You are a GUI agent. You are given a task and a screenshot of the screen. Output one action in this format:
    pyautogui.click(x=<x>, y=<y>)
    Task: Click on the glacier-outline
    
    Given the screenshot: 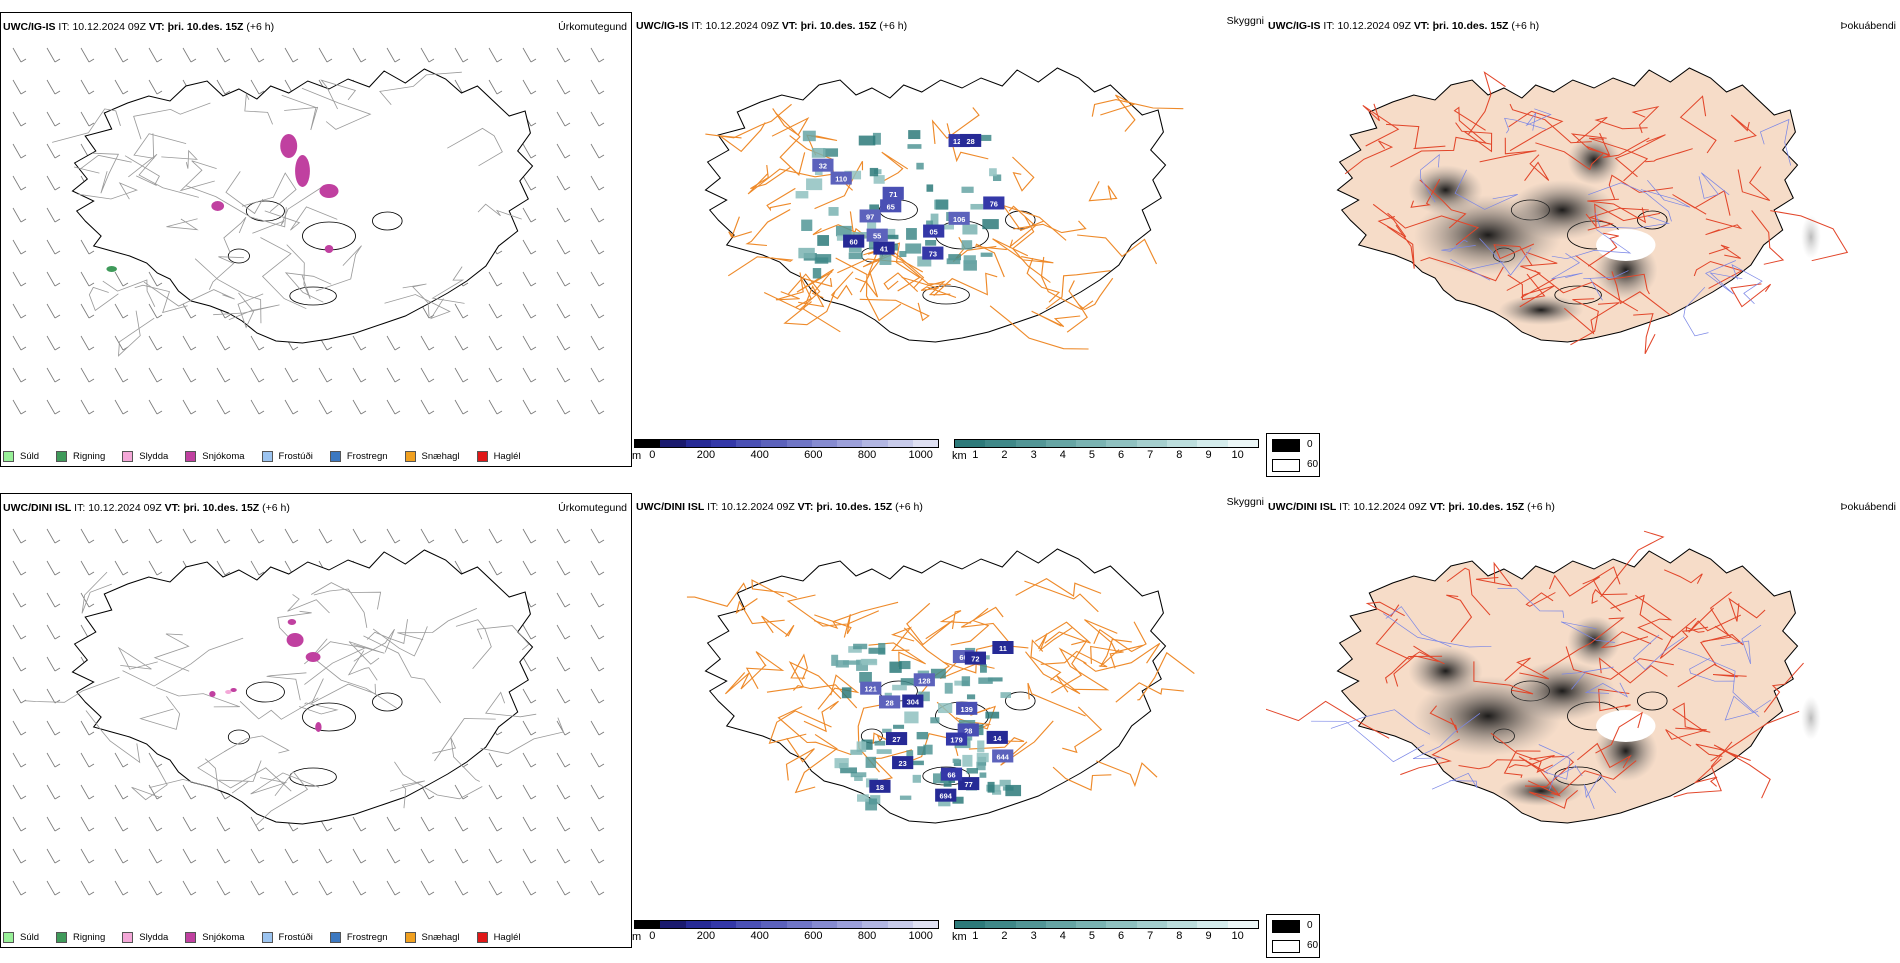 What is the action you would take?
    pyautogui.click(x=265, y=692)
    